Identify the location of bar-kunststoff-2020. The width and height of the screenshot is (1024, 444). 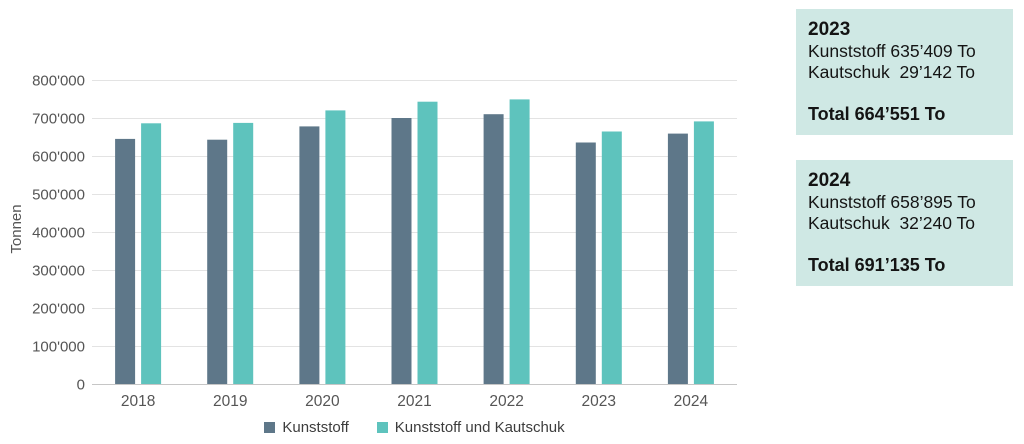
(309, 255).